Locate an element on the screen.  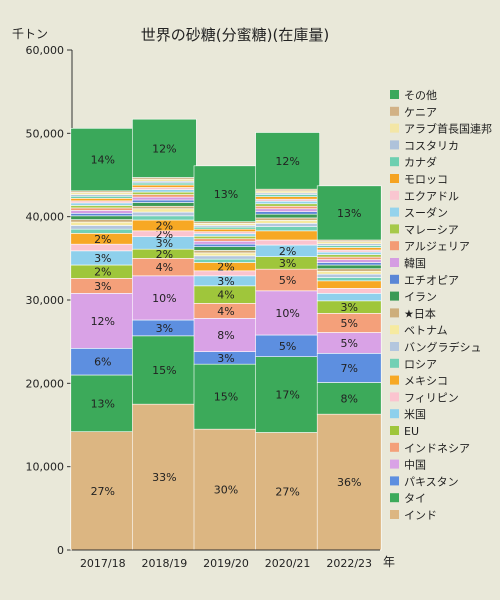
legend-label: ロシア is located at coordinates (420, 364).